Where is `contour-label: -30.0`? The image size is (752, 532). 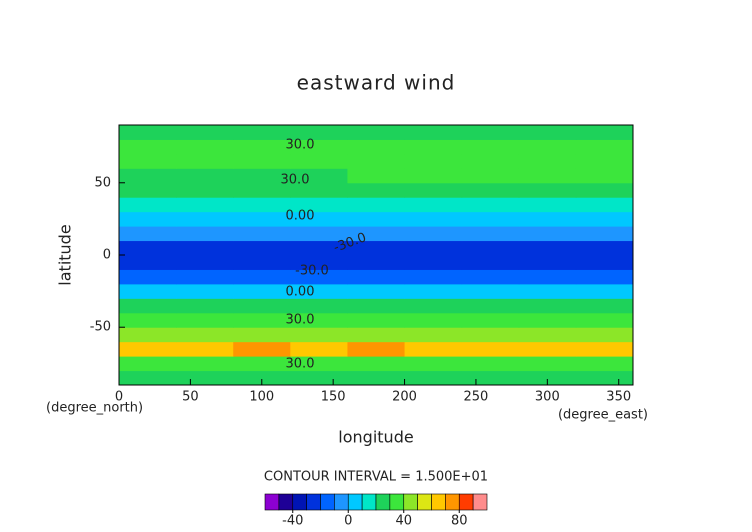
contour-label: -30.0 is located at coordinates (312, 271).